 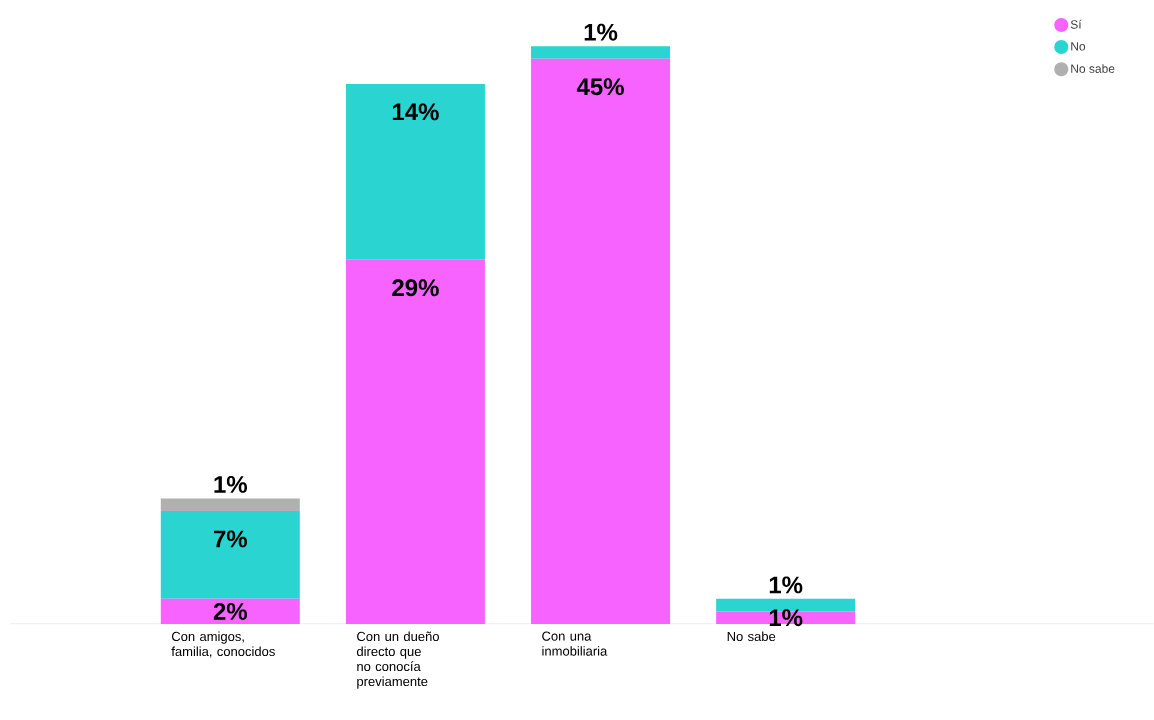 What do you see at coordinates (1076, 24) in the screenshot?
I see `legend-label: Sí` at bounding box center [1076, 24].